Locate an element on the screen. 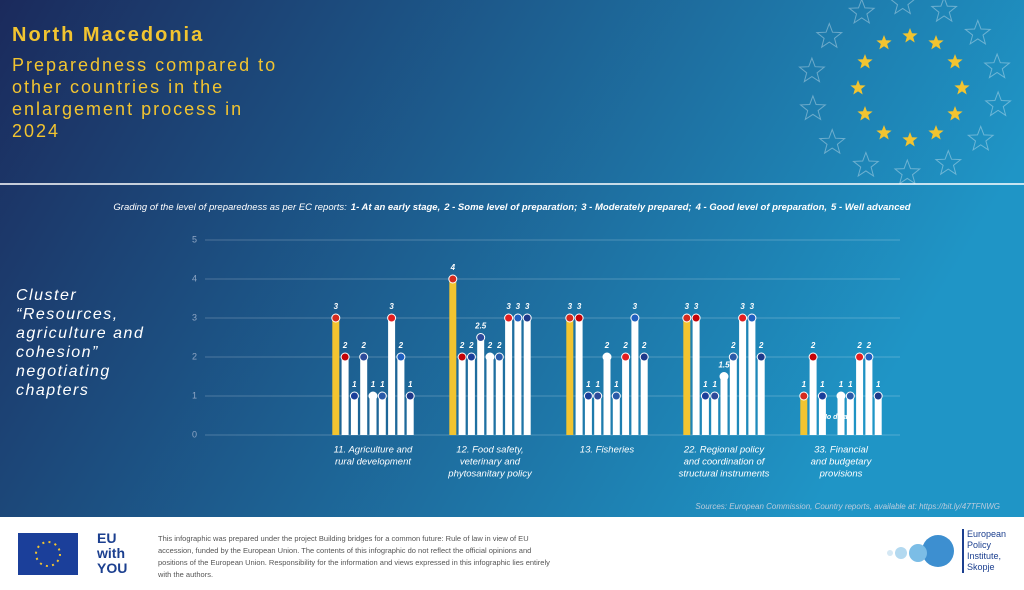 Image resolution: width=1024 pixels, height=590 pixels. x-tick-label: provisions is located at coordinates (841, 474).